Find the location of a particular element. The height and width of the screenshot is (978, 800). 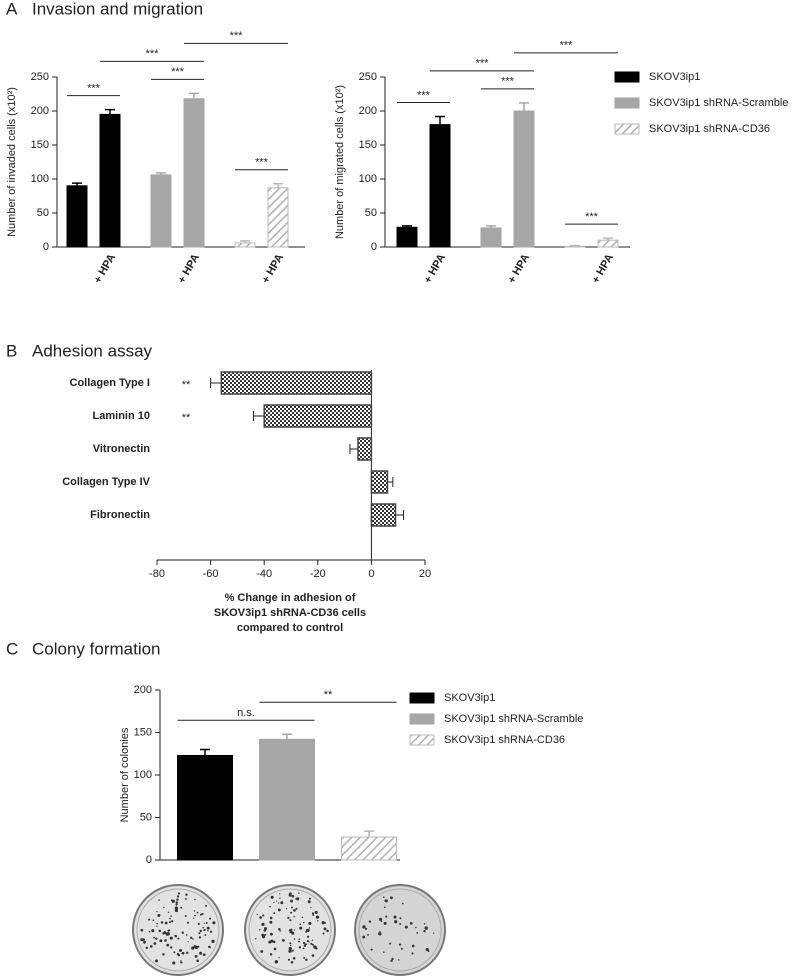

x-tick-label: 0 is located at coordinates (371, 574).